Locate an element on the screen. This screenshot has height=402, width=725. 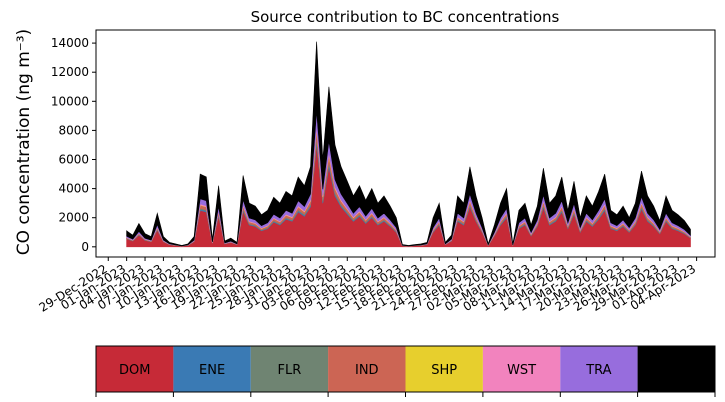
legend-swatch-shp is located at coordinates (444, 369).